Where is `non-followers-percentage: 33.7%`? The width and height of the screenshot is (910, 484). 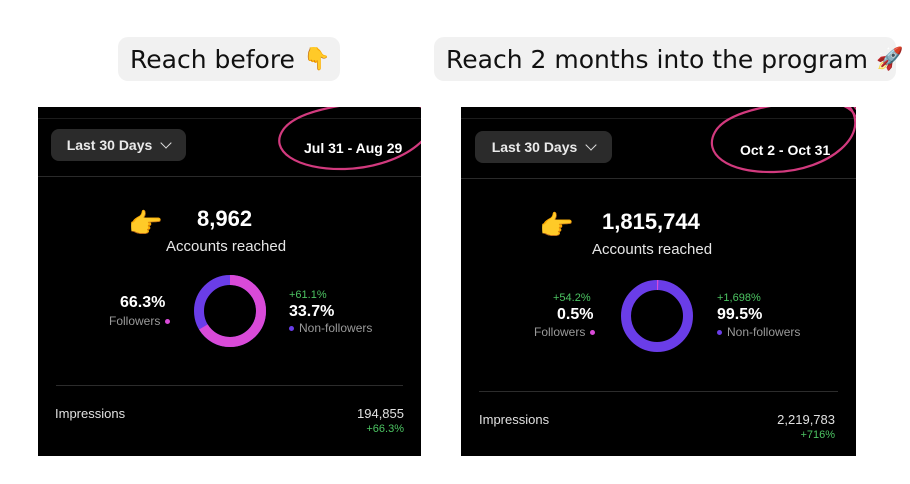 non-followers-percentage: 33.7% is located at coordinates (312, 311).